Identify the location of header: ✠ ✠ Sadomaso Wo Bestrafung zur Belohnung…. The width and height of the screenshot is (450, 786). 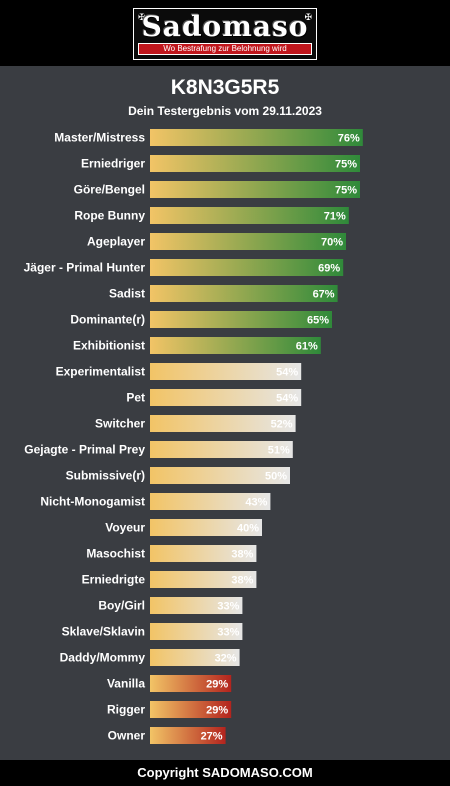
(225, 33).